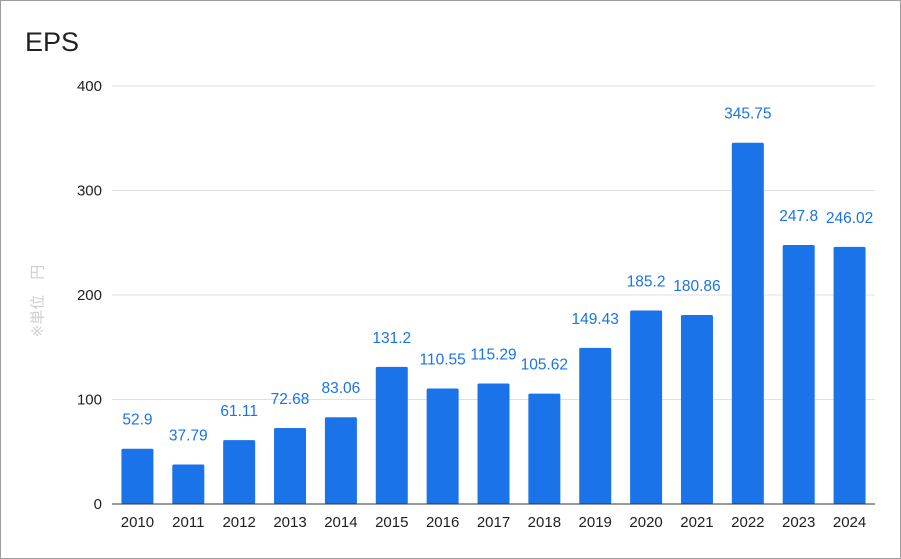 The image size is (901, 559). What do you see at coordinates (849, 218) in the screenshot?
I see `data-label: 246.02` at bounding box center [849, 218].